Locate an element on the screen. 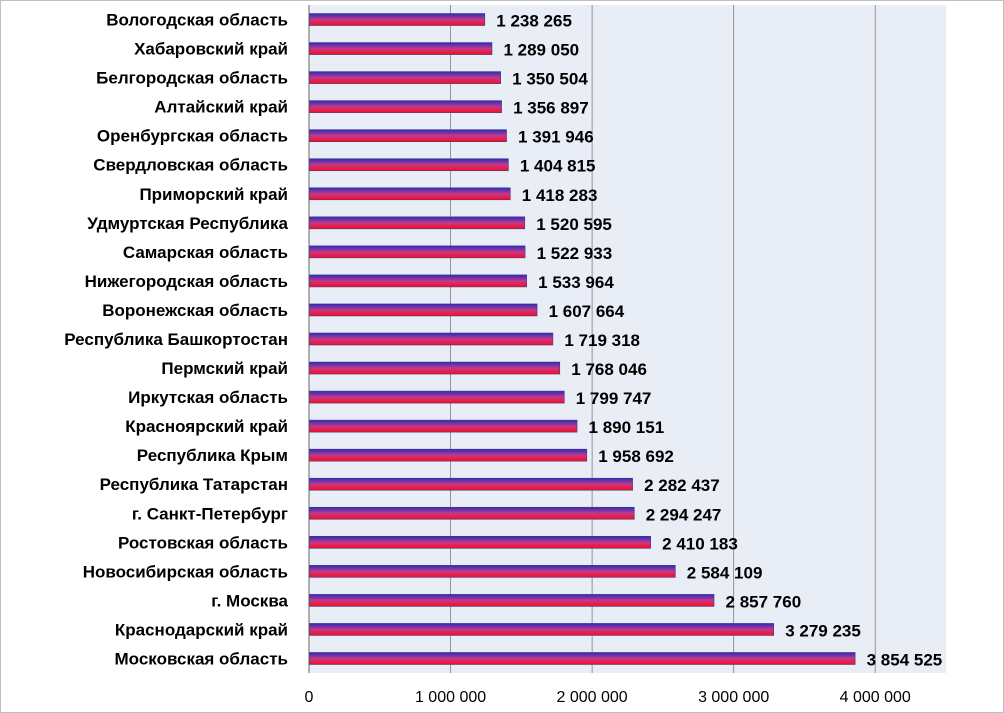 This screenshot has height=713, width=1004. category-label: Вологодская область is located at coordinates (197, 20).